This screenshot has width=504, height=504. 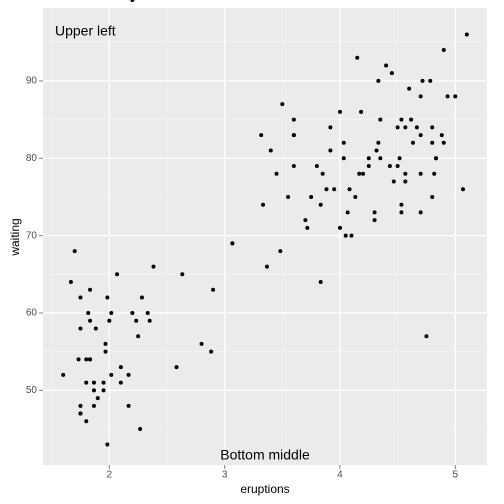 I want to click on y-axis-label: waiting, so click(x=15, y=237).